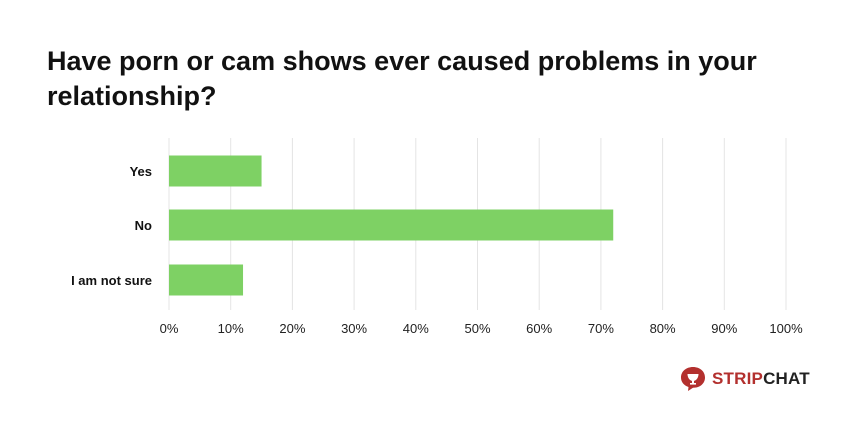 The width and height of the screenshot is (850, 438). I want to click on x-axis-ticks: 0% 10% 20% 30% 40% 50% 60% 70% 80% 90% 100%, so click(481, 328).